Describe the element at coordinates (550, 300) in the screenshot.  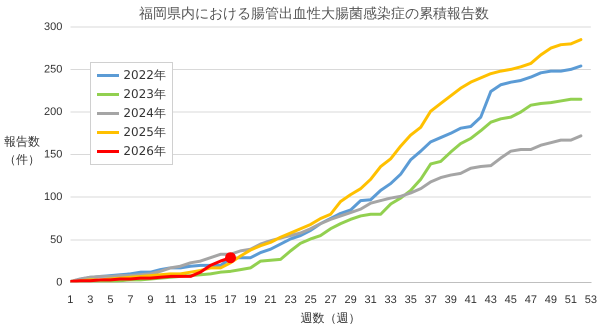
I see `x-tick-label: 49` at that location.